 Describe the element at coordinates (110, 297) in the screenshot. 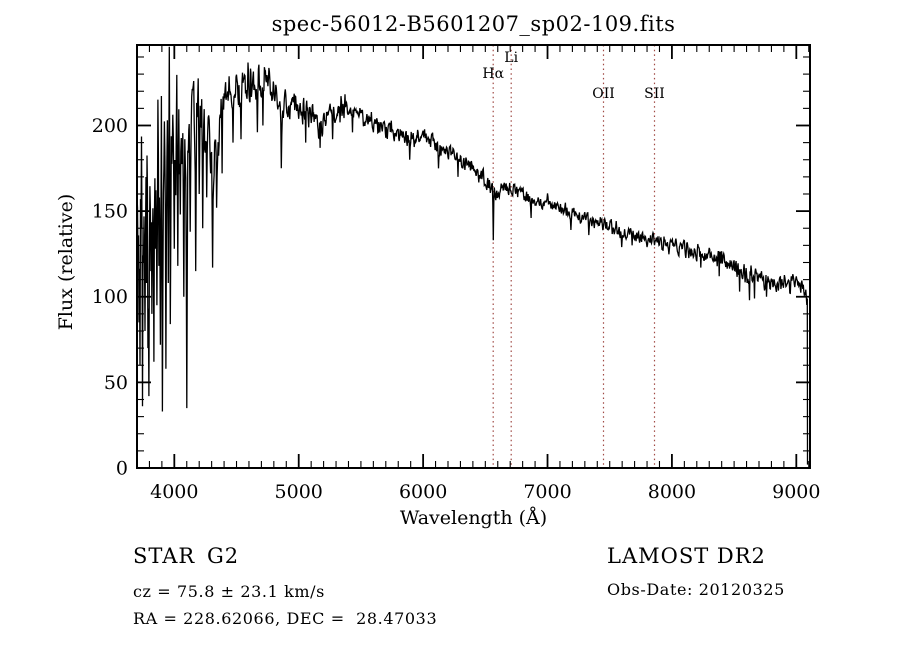

I see `y-tick-label: 100` at that location.